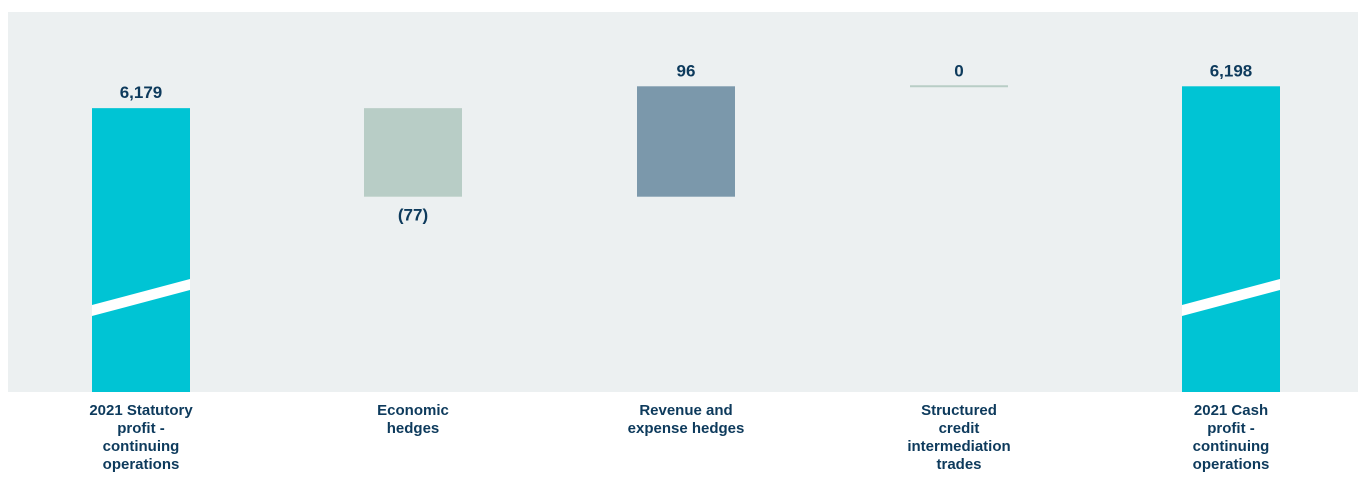 This screenshot has width=1358, height=479. Describe the element at coordinates (1231, 437) in the screenshot. I see `category-label: 2021 Cash profit -continuing operations` at that location.